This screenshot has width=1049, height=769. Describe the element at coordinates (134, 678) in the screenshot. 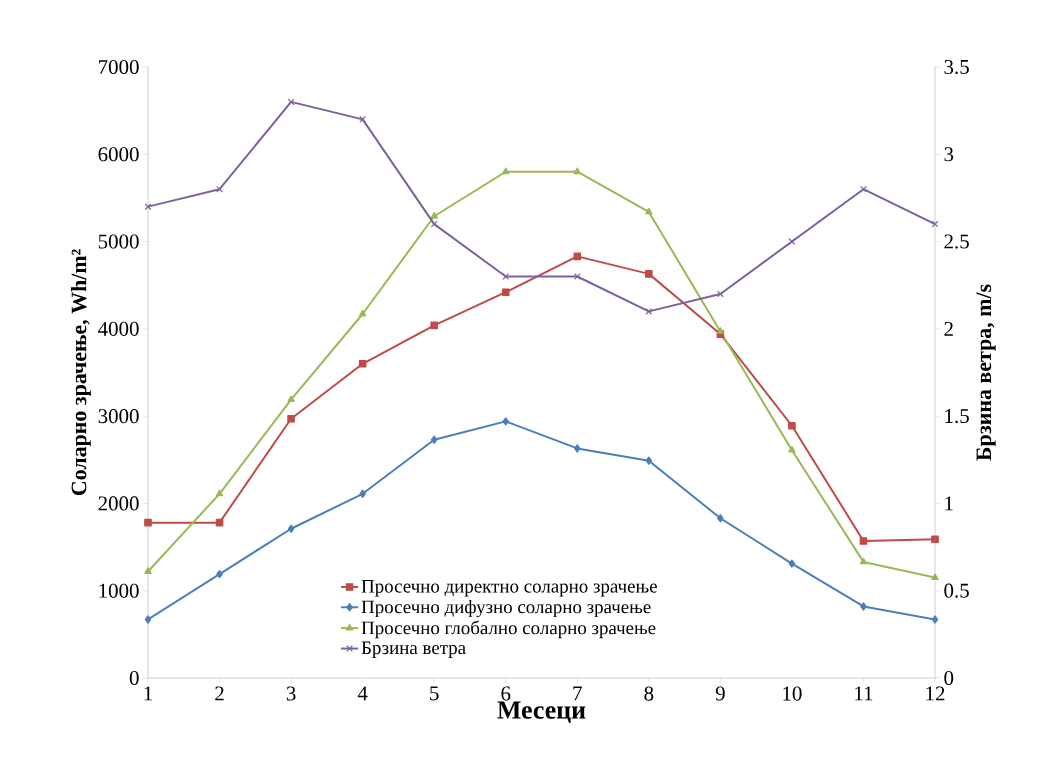

I see `y-tick-label: 0` at that location.